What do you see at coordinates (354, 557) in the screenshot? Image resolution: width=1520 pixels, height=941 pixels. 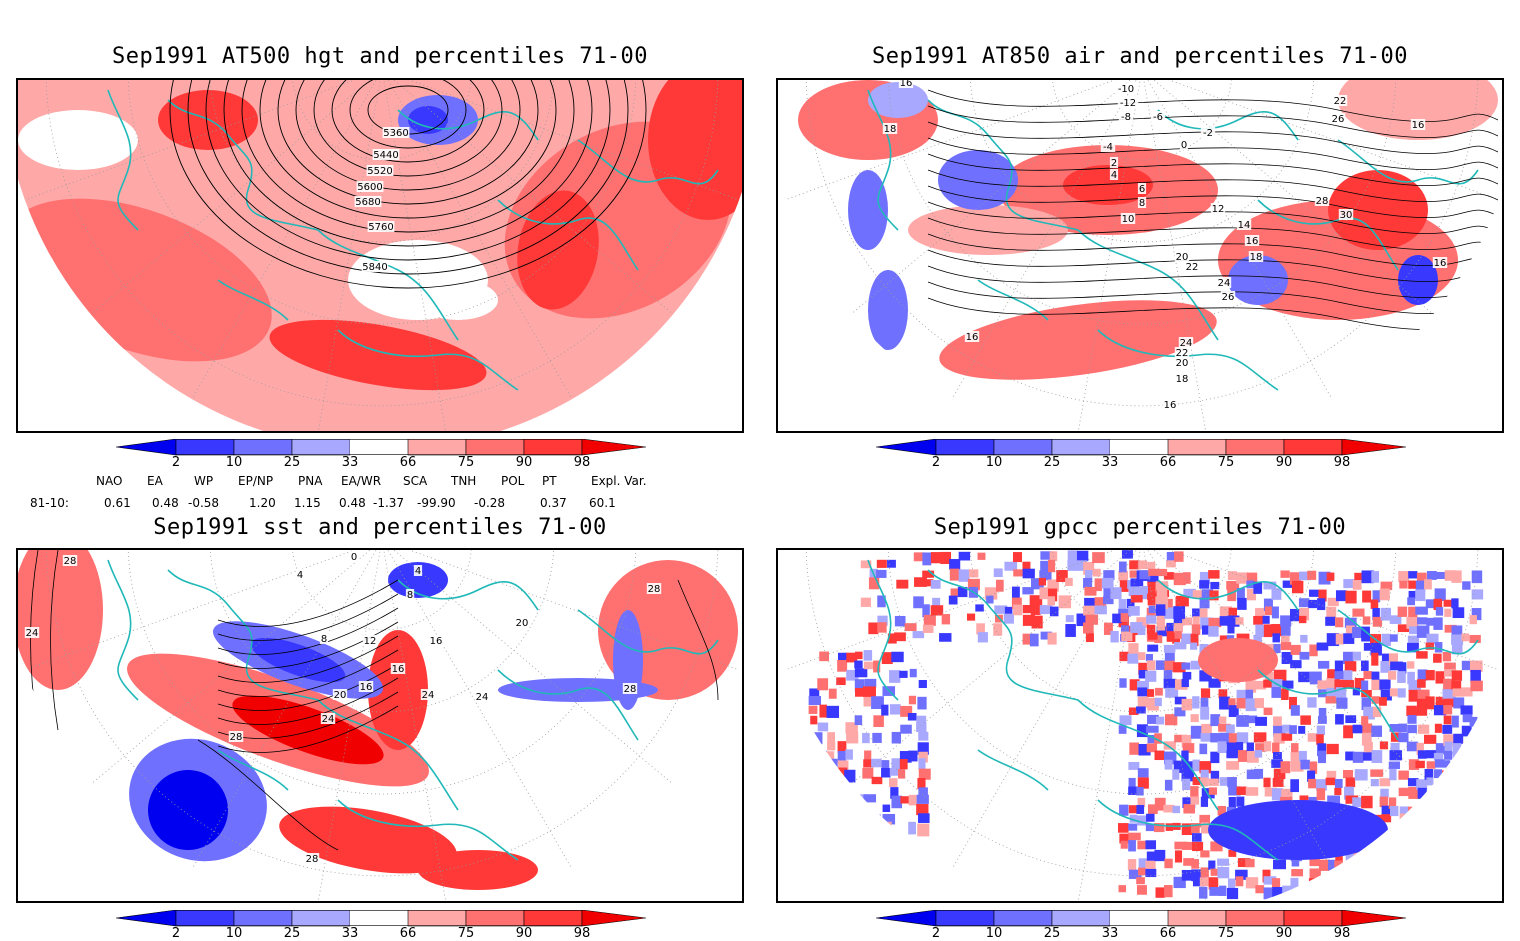 I see `sst-contour-label-3: 0` at bounding box center [354, 557].